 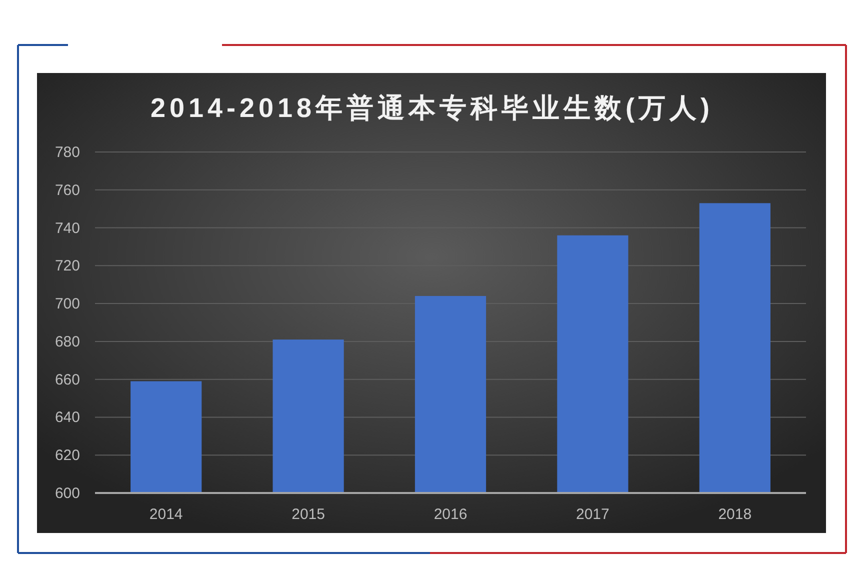 I want to click on y-tick-label: 640, so click(x=67, y=417).